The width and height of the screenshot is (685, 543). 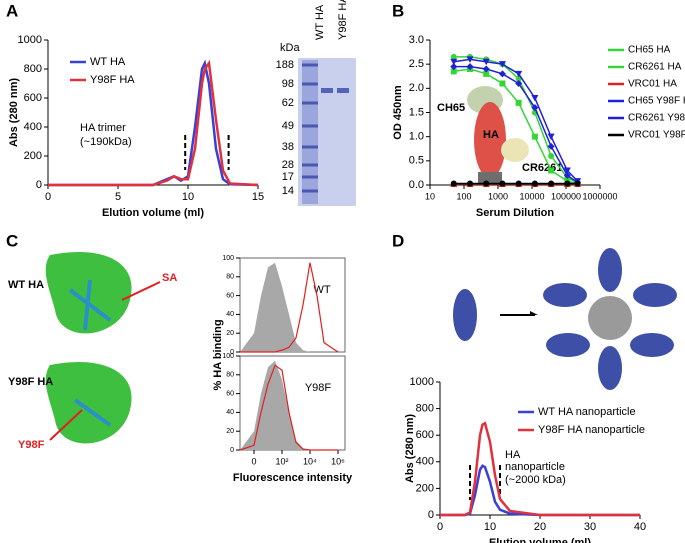 I want to click on annotation: CH65, so click(x=451, y=108).